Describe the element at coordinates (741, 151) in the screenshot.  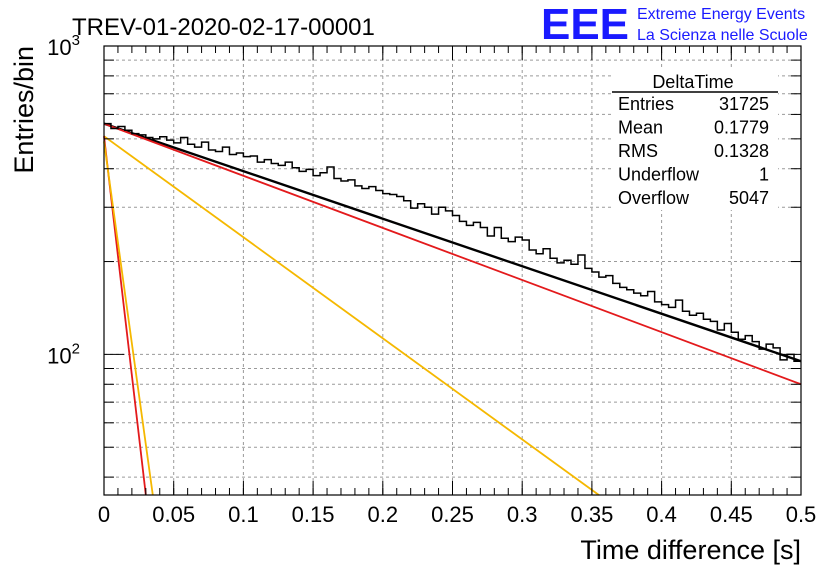
I see `stats-value: 0.1328` at that location.